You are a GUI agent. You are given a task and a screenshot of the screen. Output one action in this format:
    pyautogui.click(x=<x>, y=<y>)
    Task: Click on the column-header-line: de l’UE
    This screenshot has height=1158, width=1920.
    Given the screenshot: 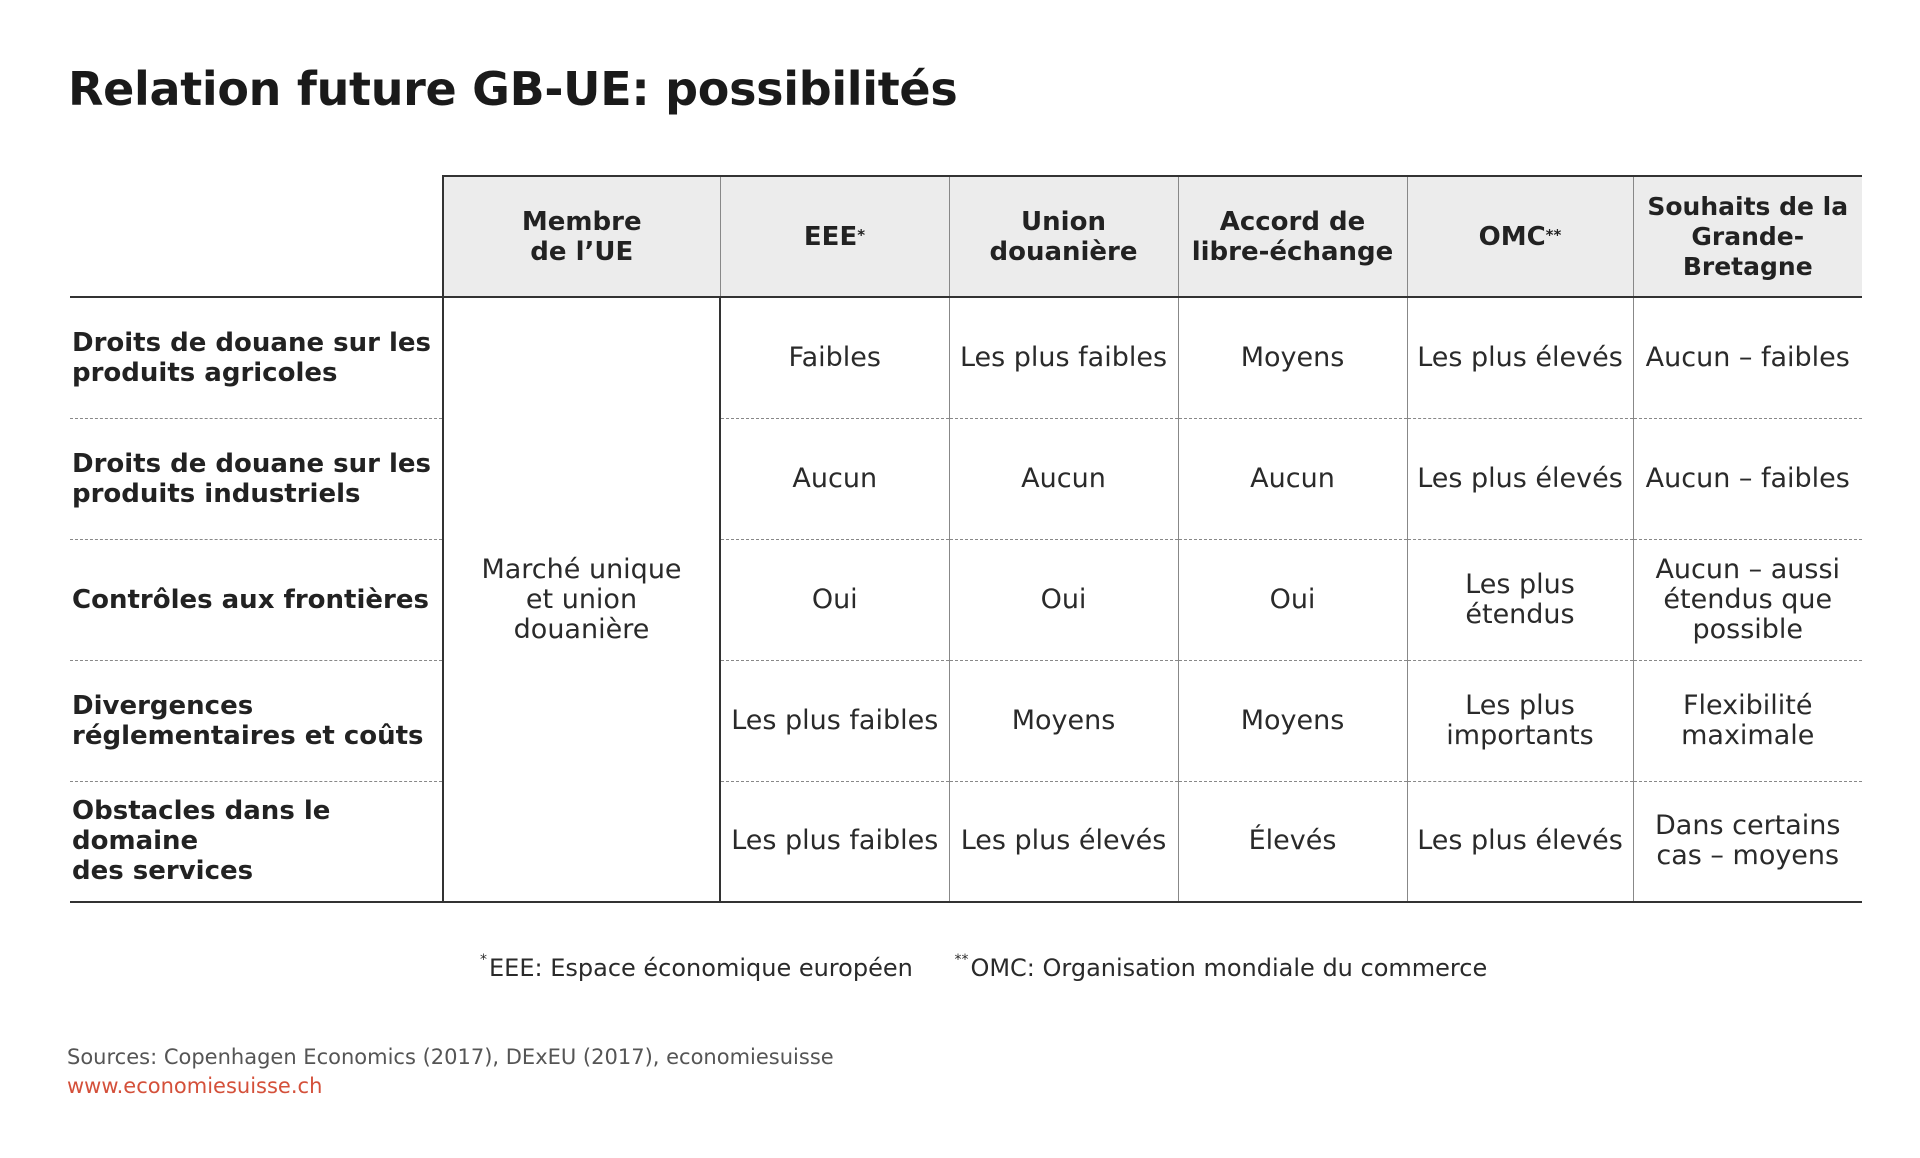 What is the action you would take?
    pyautogui.click(x=582, y=251)
    